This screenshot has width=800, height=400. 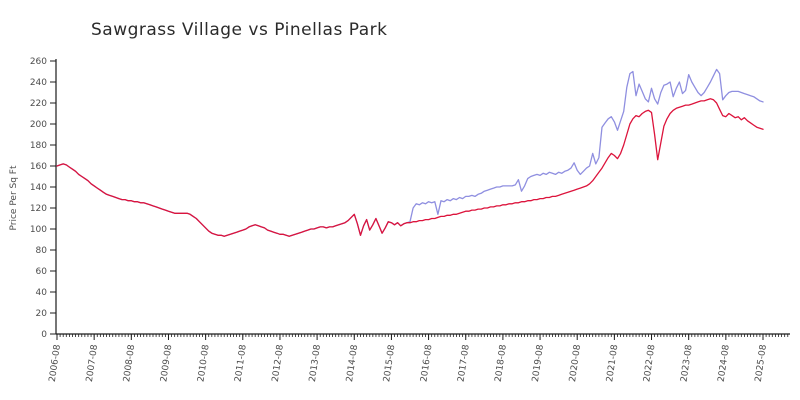 What do you see at coordinates (538, 363) in the screenshot?
I see `x-tick-label: 2019-08` at bounding box center [538, 363].